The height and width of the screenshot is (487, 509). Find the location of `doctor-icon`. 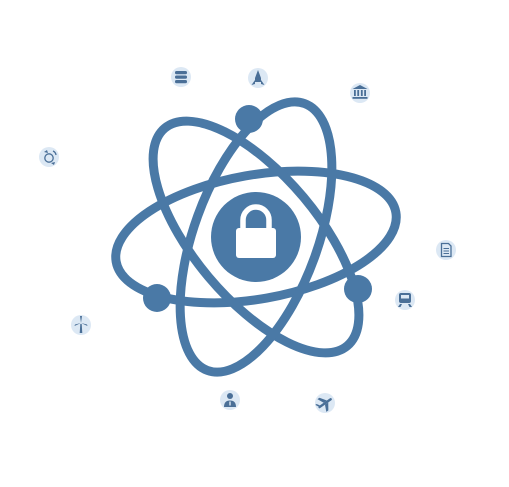

doctor-icon is located at coordinates (230, 400).